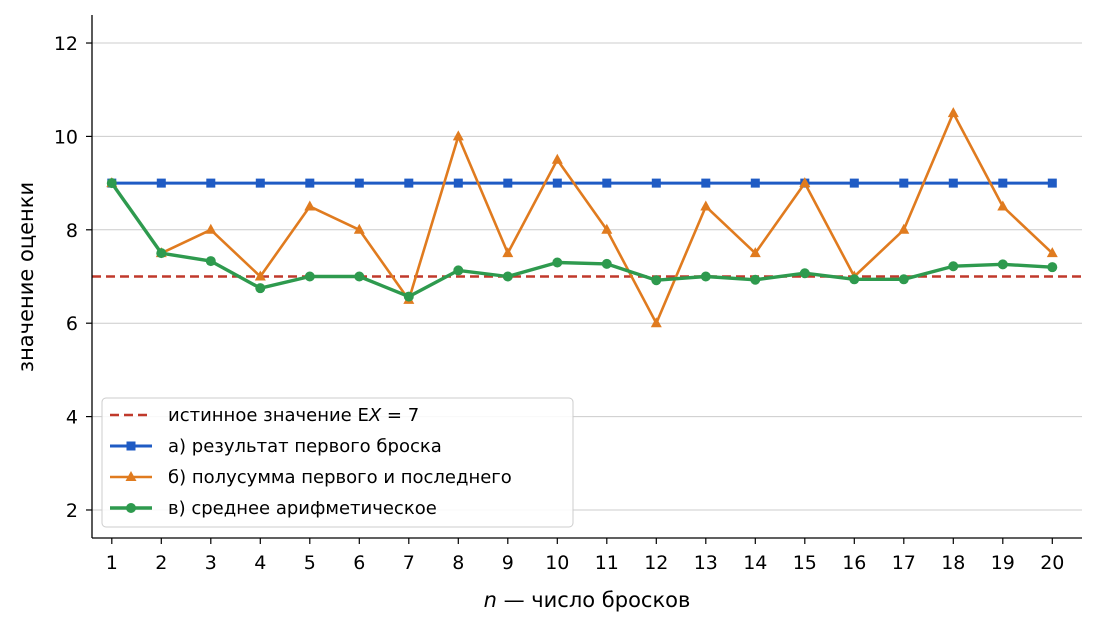  I want to click on x-tick-label: 1, so click(112, 563).